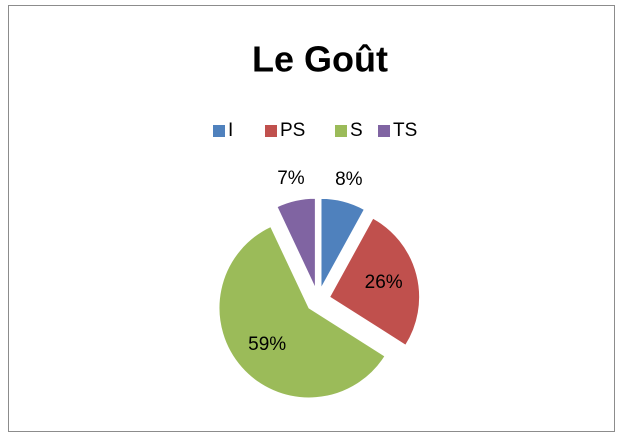  I want to click on data-label: 7%, so click(291, 178).